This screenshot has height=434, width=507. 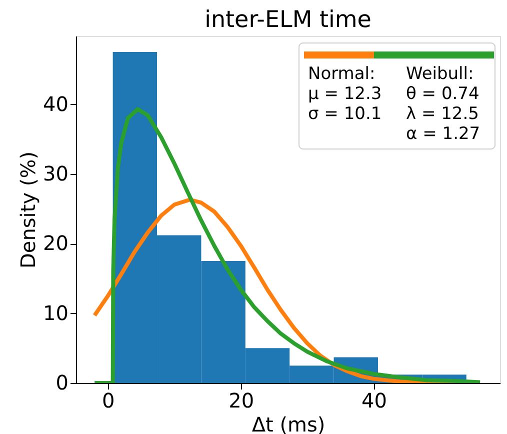 I want to click on y-axis-title: Density (%), so click(x=28, y=210).